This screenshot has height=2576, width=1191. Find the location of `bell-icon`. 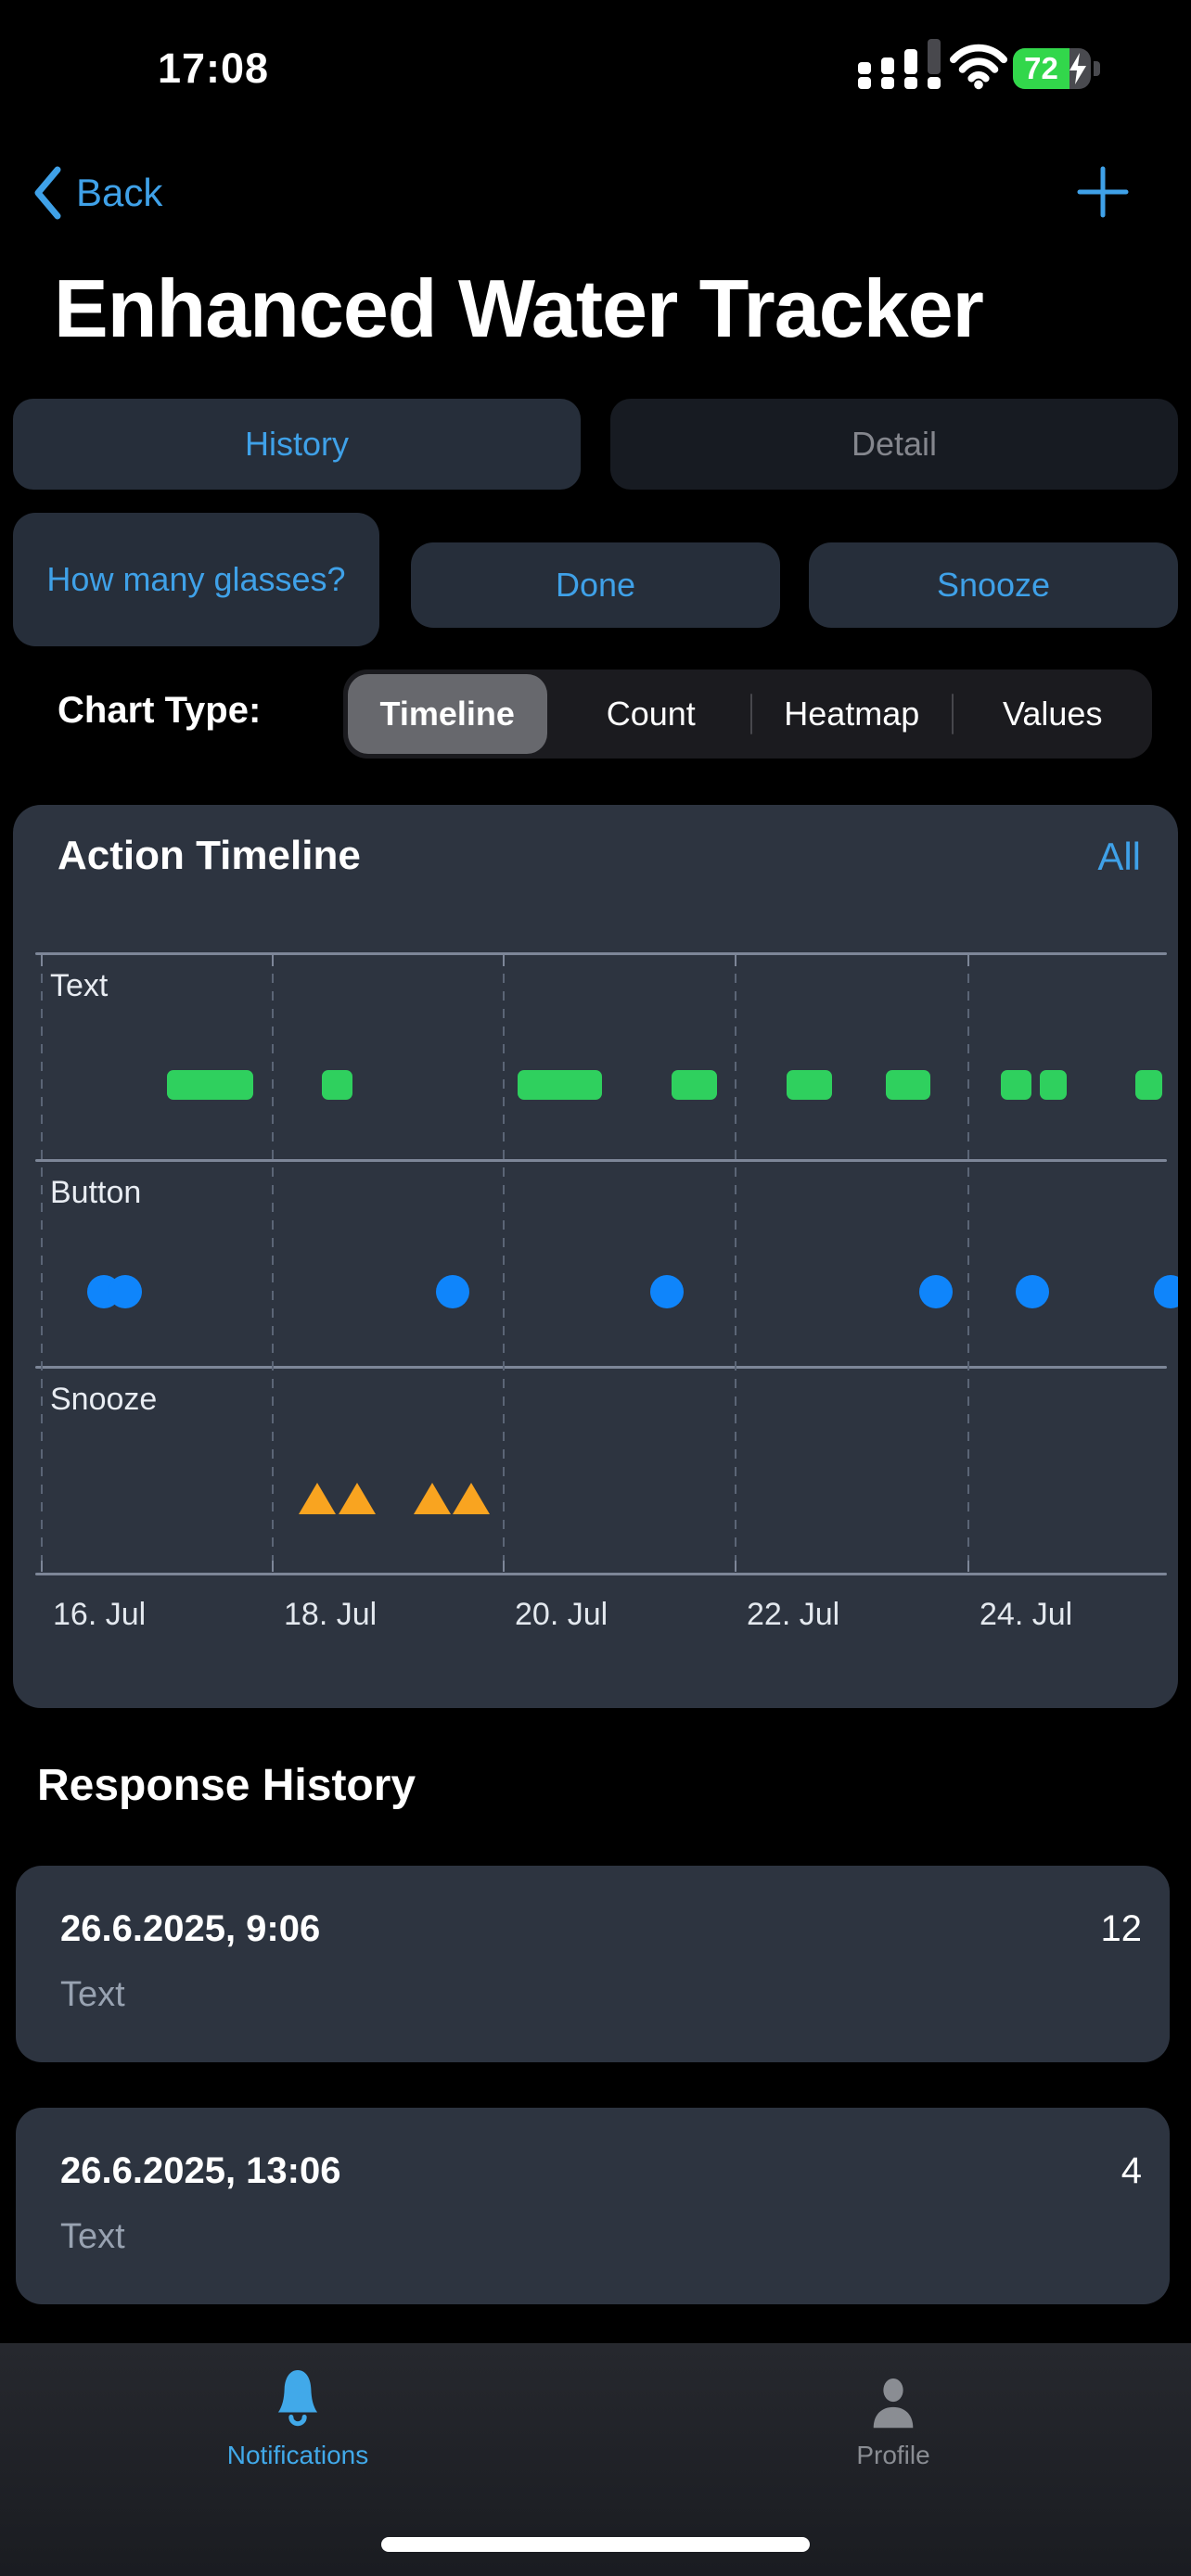

bell-icon is located at coordinates (298, 2398).